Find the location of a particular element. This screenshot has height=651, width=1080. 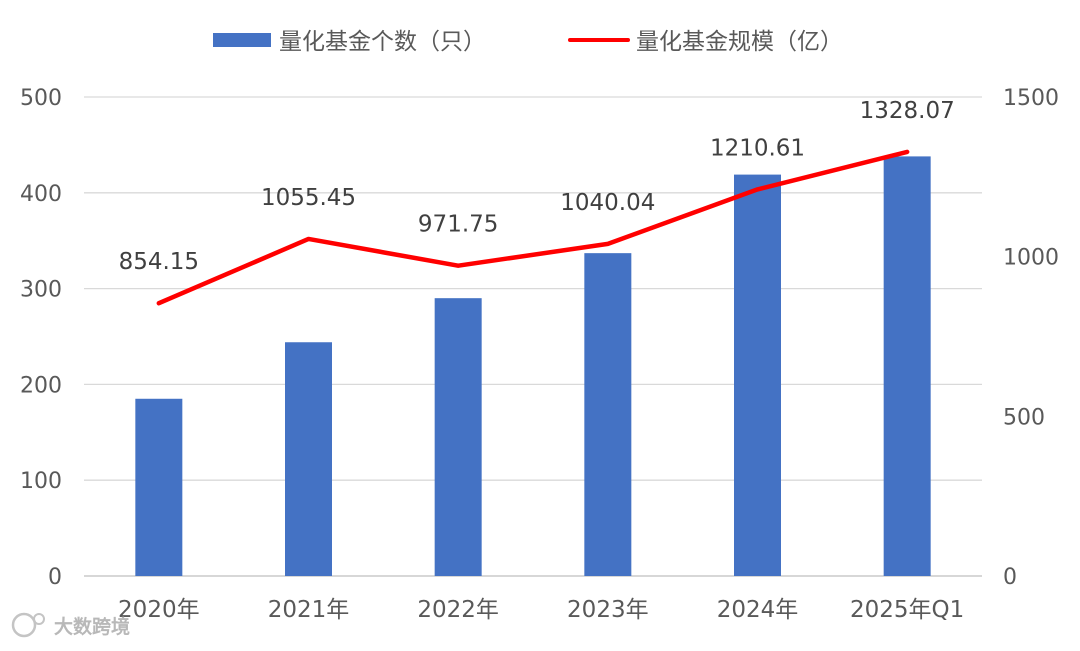

watermark-logo-icon is located at coordinates (24, 625).